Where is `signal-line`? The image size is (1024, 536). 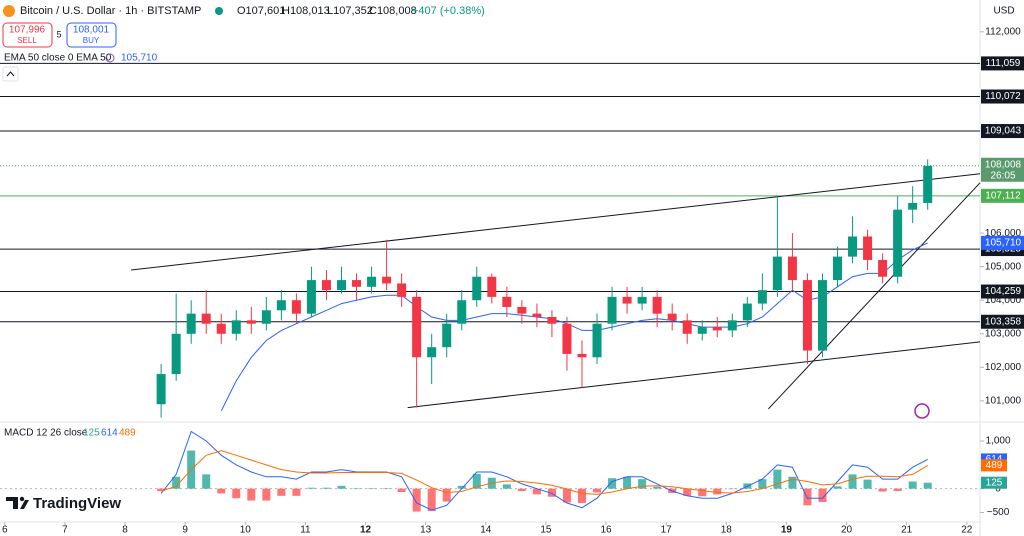
signal-line is located at coordinates (544, 472).